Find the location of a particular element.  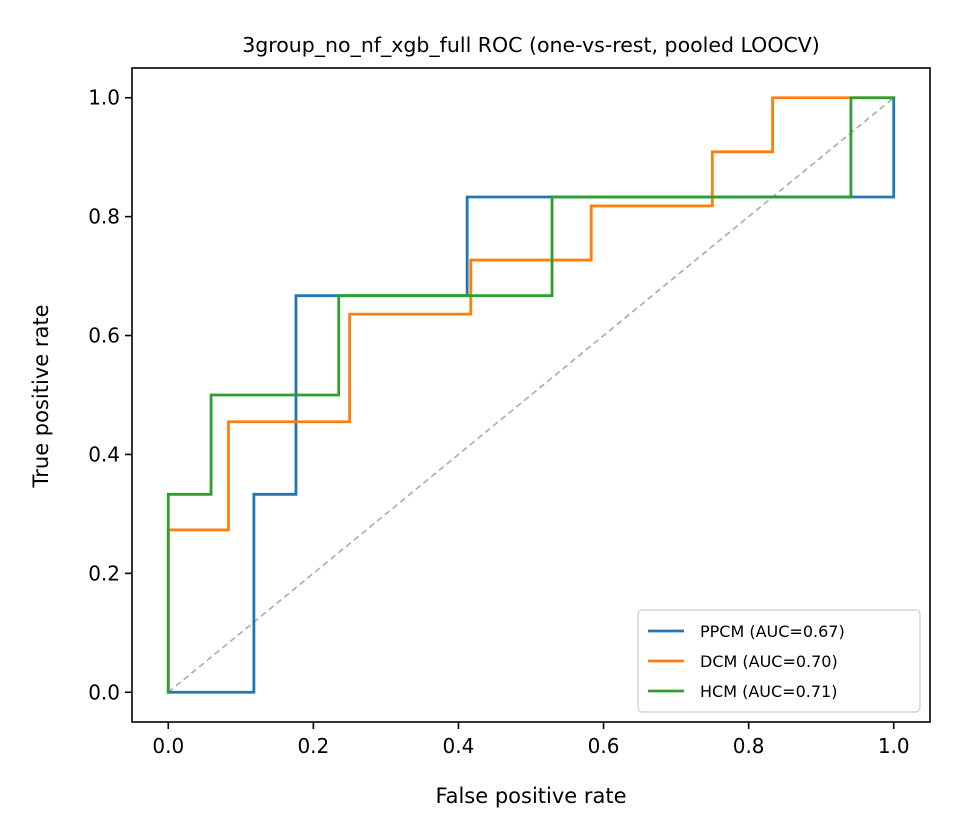

legend-label-dcm: DCM (AUC=0.70) is located at coordinates (769, 661).